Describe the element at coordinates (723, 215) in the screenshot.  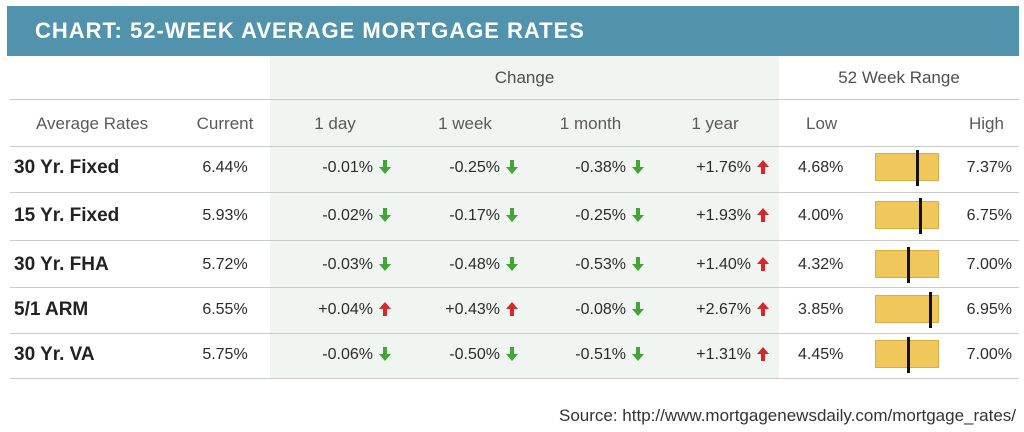
I see `change-year-value: +1.93%` at that location.